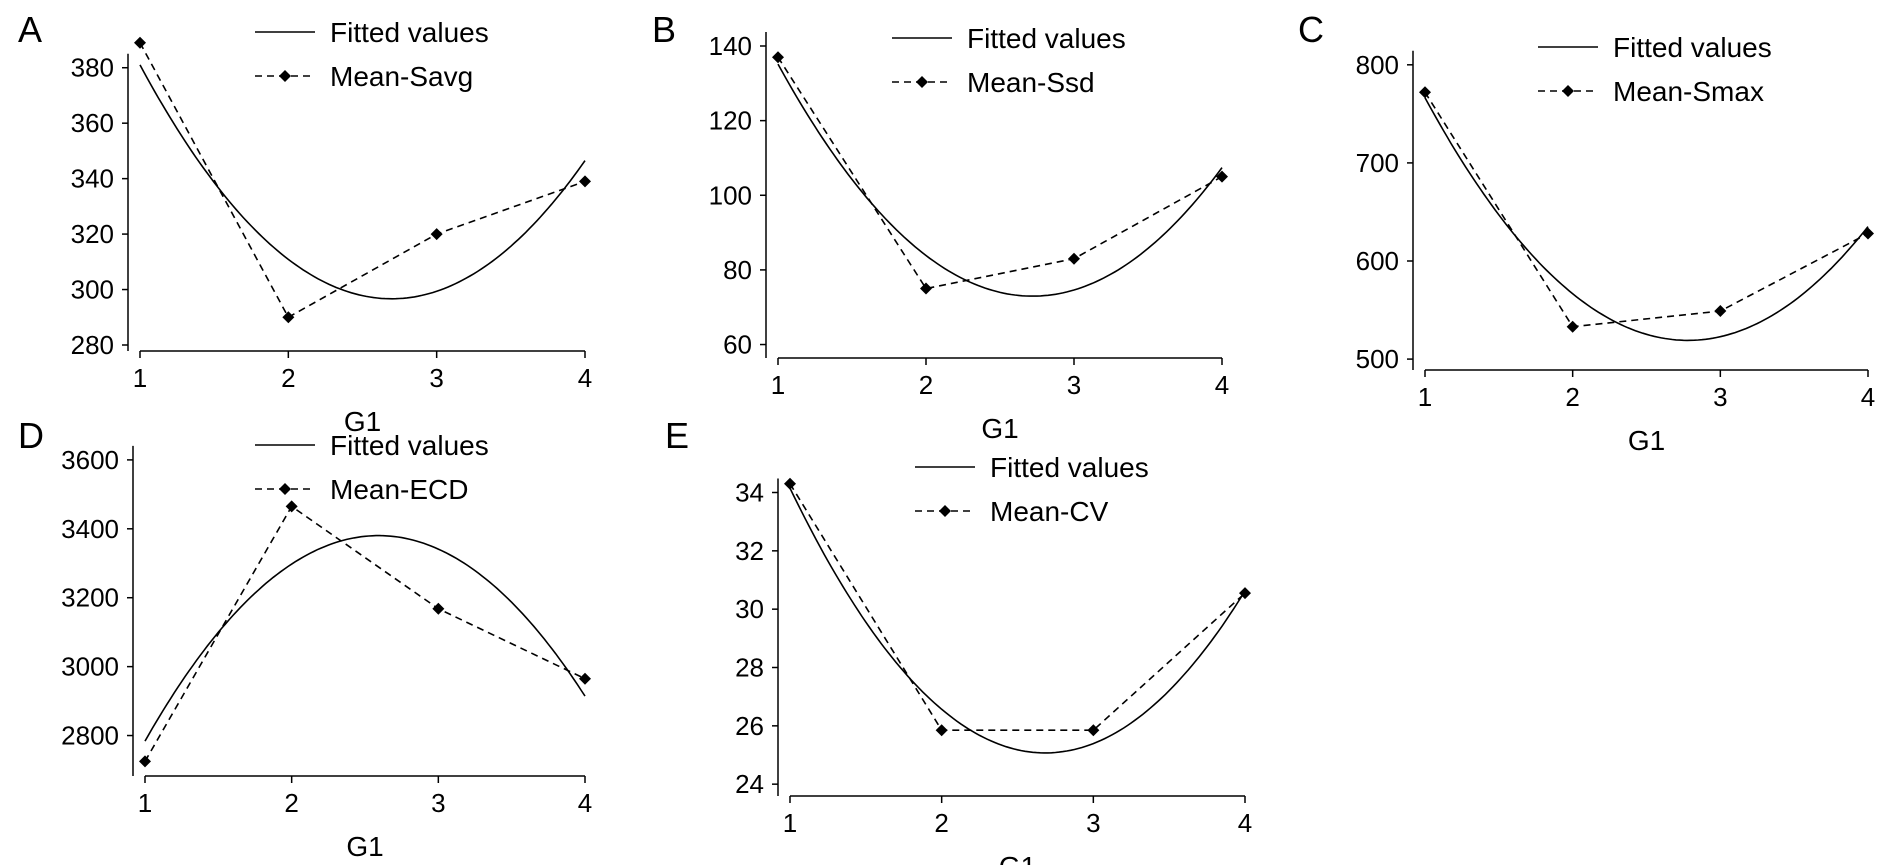 The image size is (1890, 865). Describe the element at coordinates (730, 121) in the screenshot. I see `y-tick-label: 120` at that location.